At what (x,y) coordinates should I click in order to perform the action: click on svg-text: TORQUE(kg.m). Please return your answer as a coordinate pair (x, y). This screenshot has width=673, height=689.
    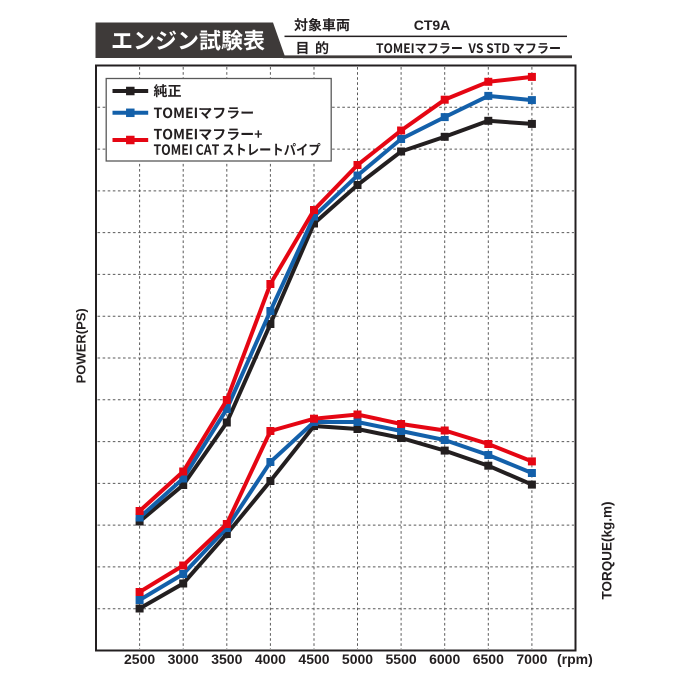
    Looking at the image, I should click on (607, 550).